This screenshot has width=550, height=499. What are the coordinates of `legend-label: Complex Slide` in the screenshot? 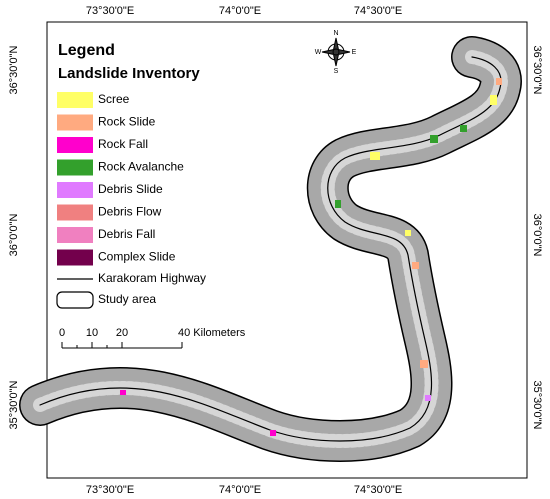 It's located at (137, 257).